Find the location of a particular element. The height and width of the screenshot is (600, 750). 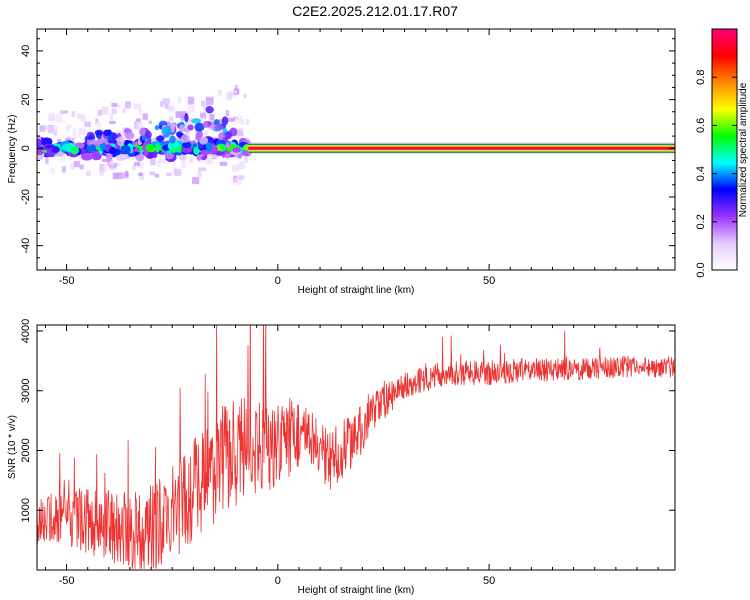

snr-ytick-label: 1000 is located at coordinates (26, 510).